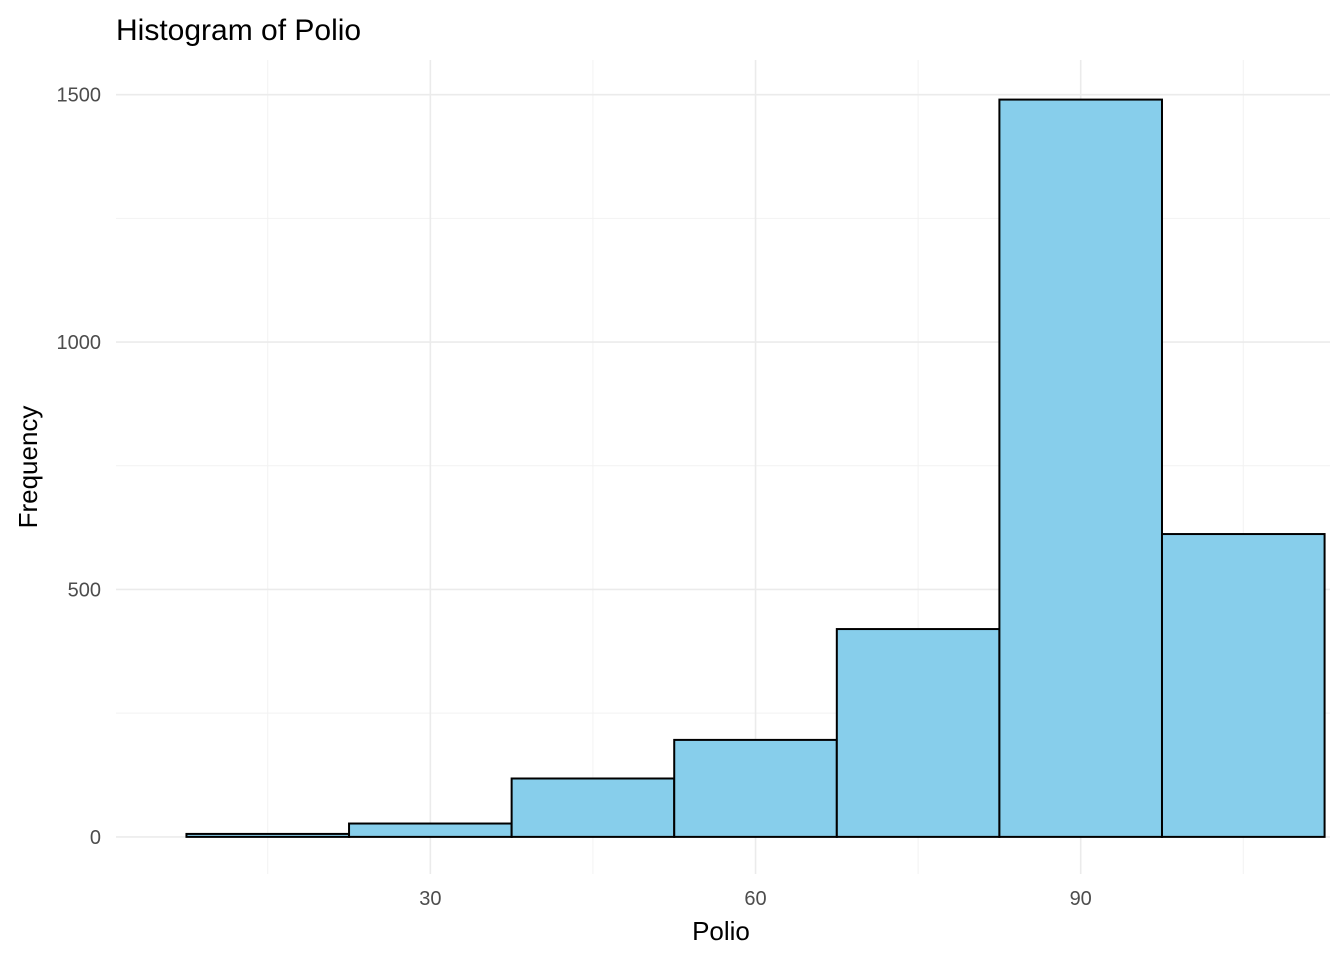 The width and height of the screenshot is (1344, 960). Describe the element at coordinates (79, 343) in the screenshot. I see `y-tick-label: 1000` at that location.